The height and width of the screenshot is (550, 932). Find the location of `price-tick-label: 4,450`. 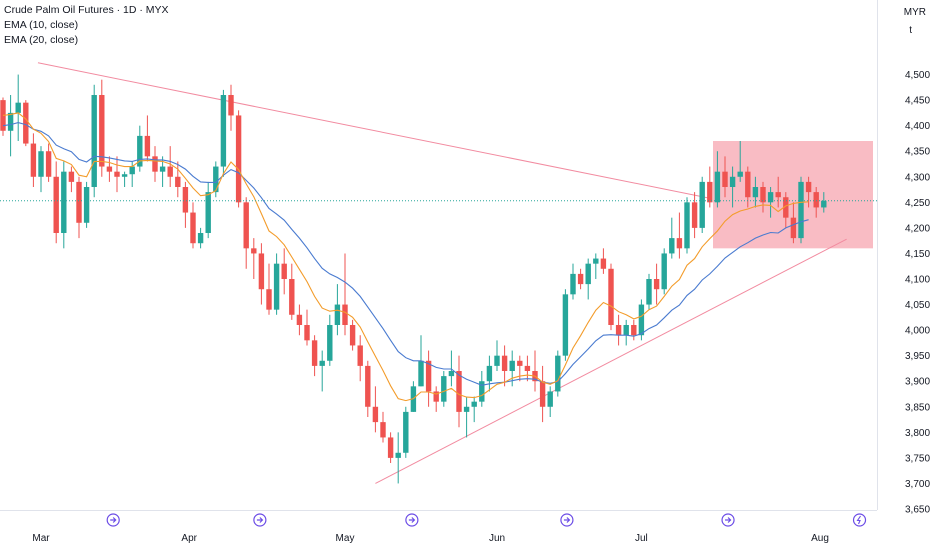

price-tick-label: 4,450 is located at coordinates (917, 101).